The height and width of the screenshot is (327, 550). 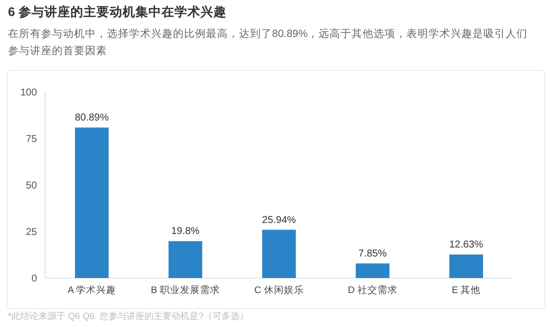 I want to click on x-tick-label: B 职业发展需求, so click(x=185, y=290).